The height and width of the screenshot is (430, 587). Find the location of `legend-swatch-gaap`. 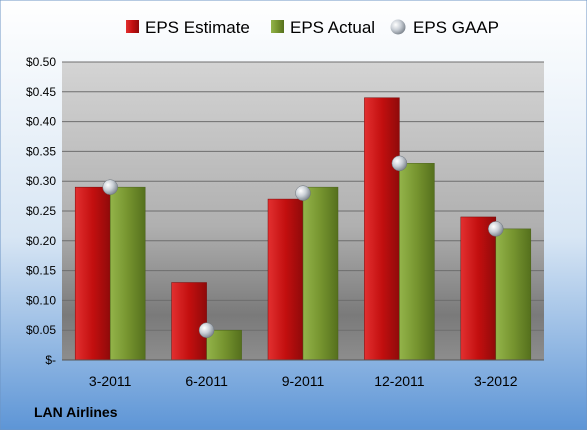

legend-swatch-gaap is located at coordinates (398, 27).